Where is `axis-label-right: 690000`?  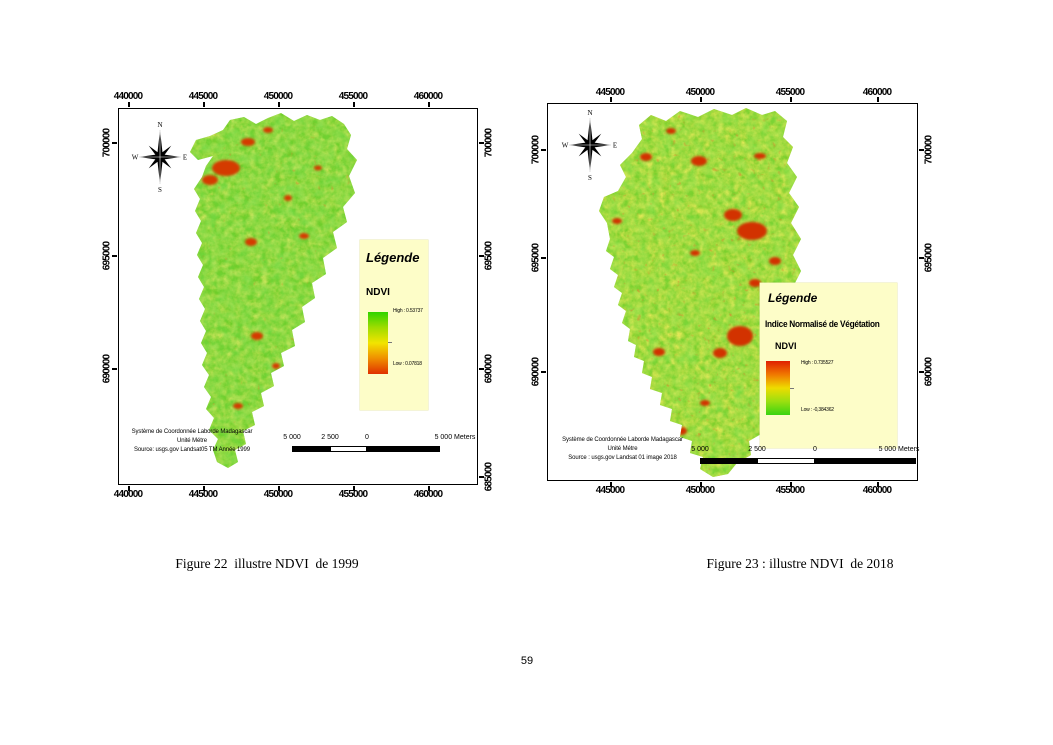 axis-label-right: 690000 is located at coordinates (929, 372).